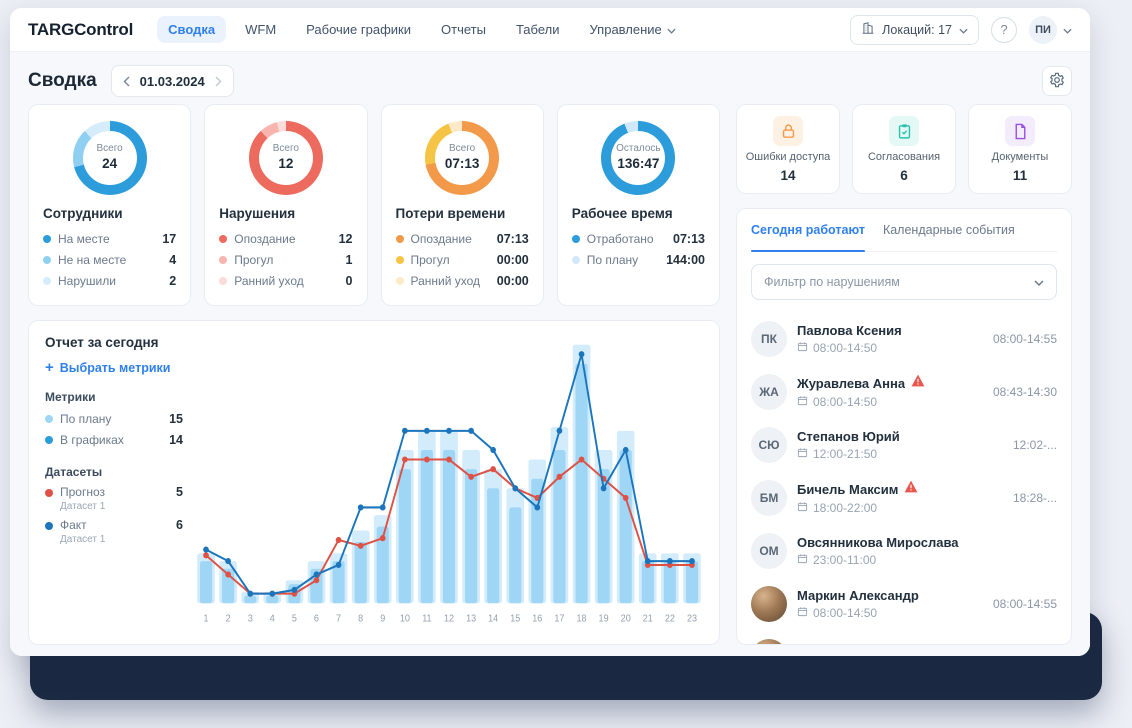 This screenshot has height=728, width=1132. I want to click on settings-button, so click(1057, 81).